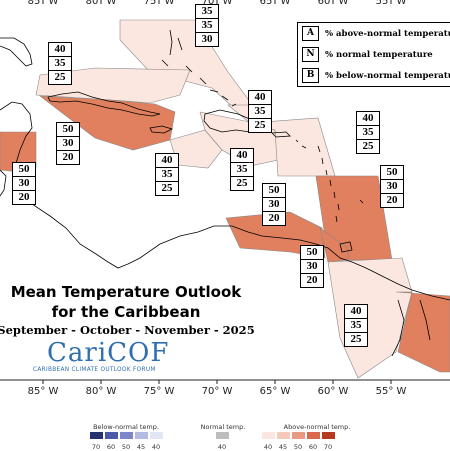 This screenshot has width=450, height=451. What do you see at coordinates (159, 391) in the screenshot?
I see `lon-label-75w-bottom: 75° W` at bounding box center [159, 391].